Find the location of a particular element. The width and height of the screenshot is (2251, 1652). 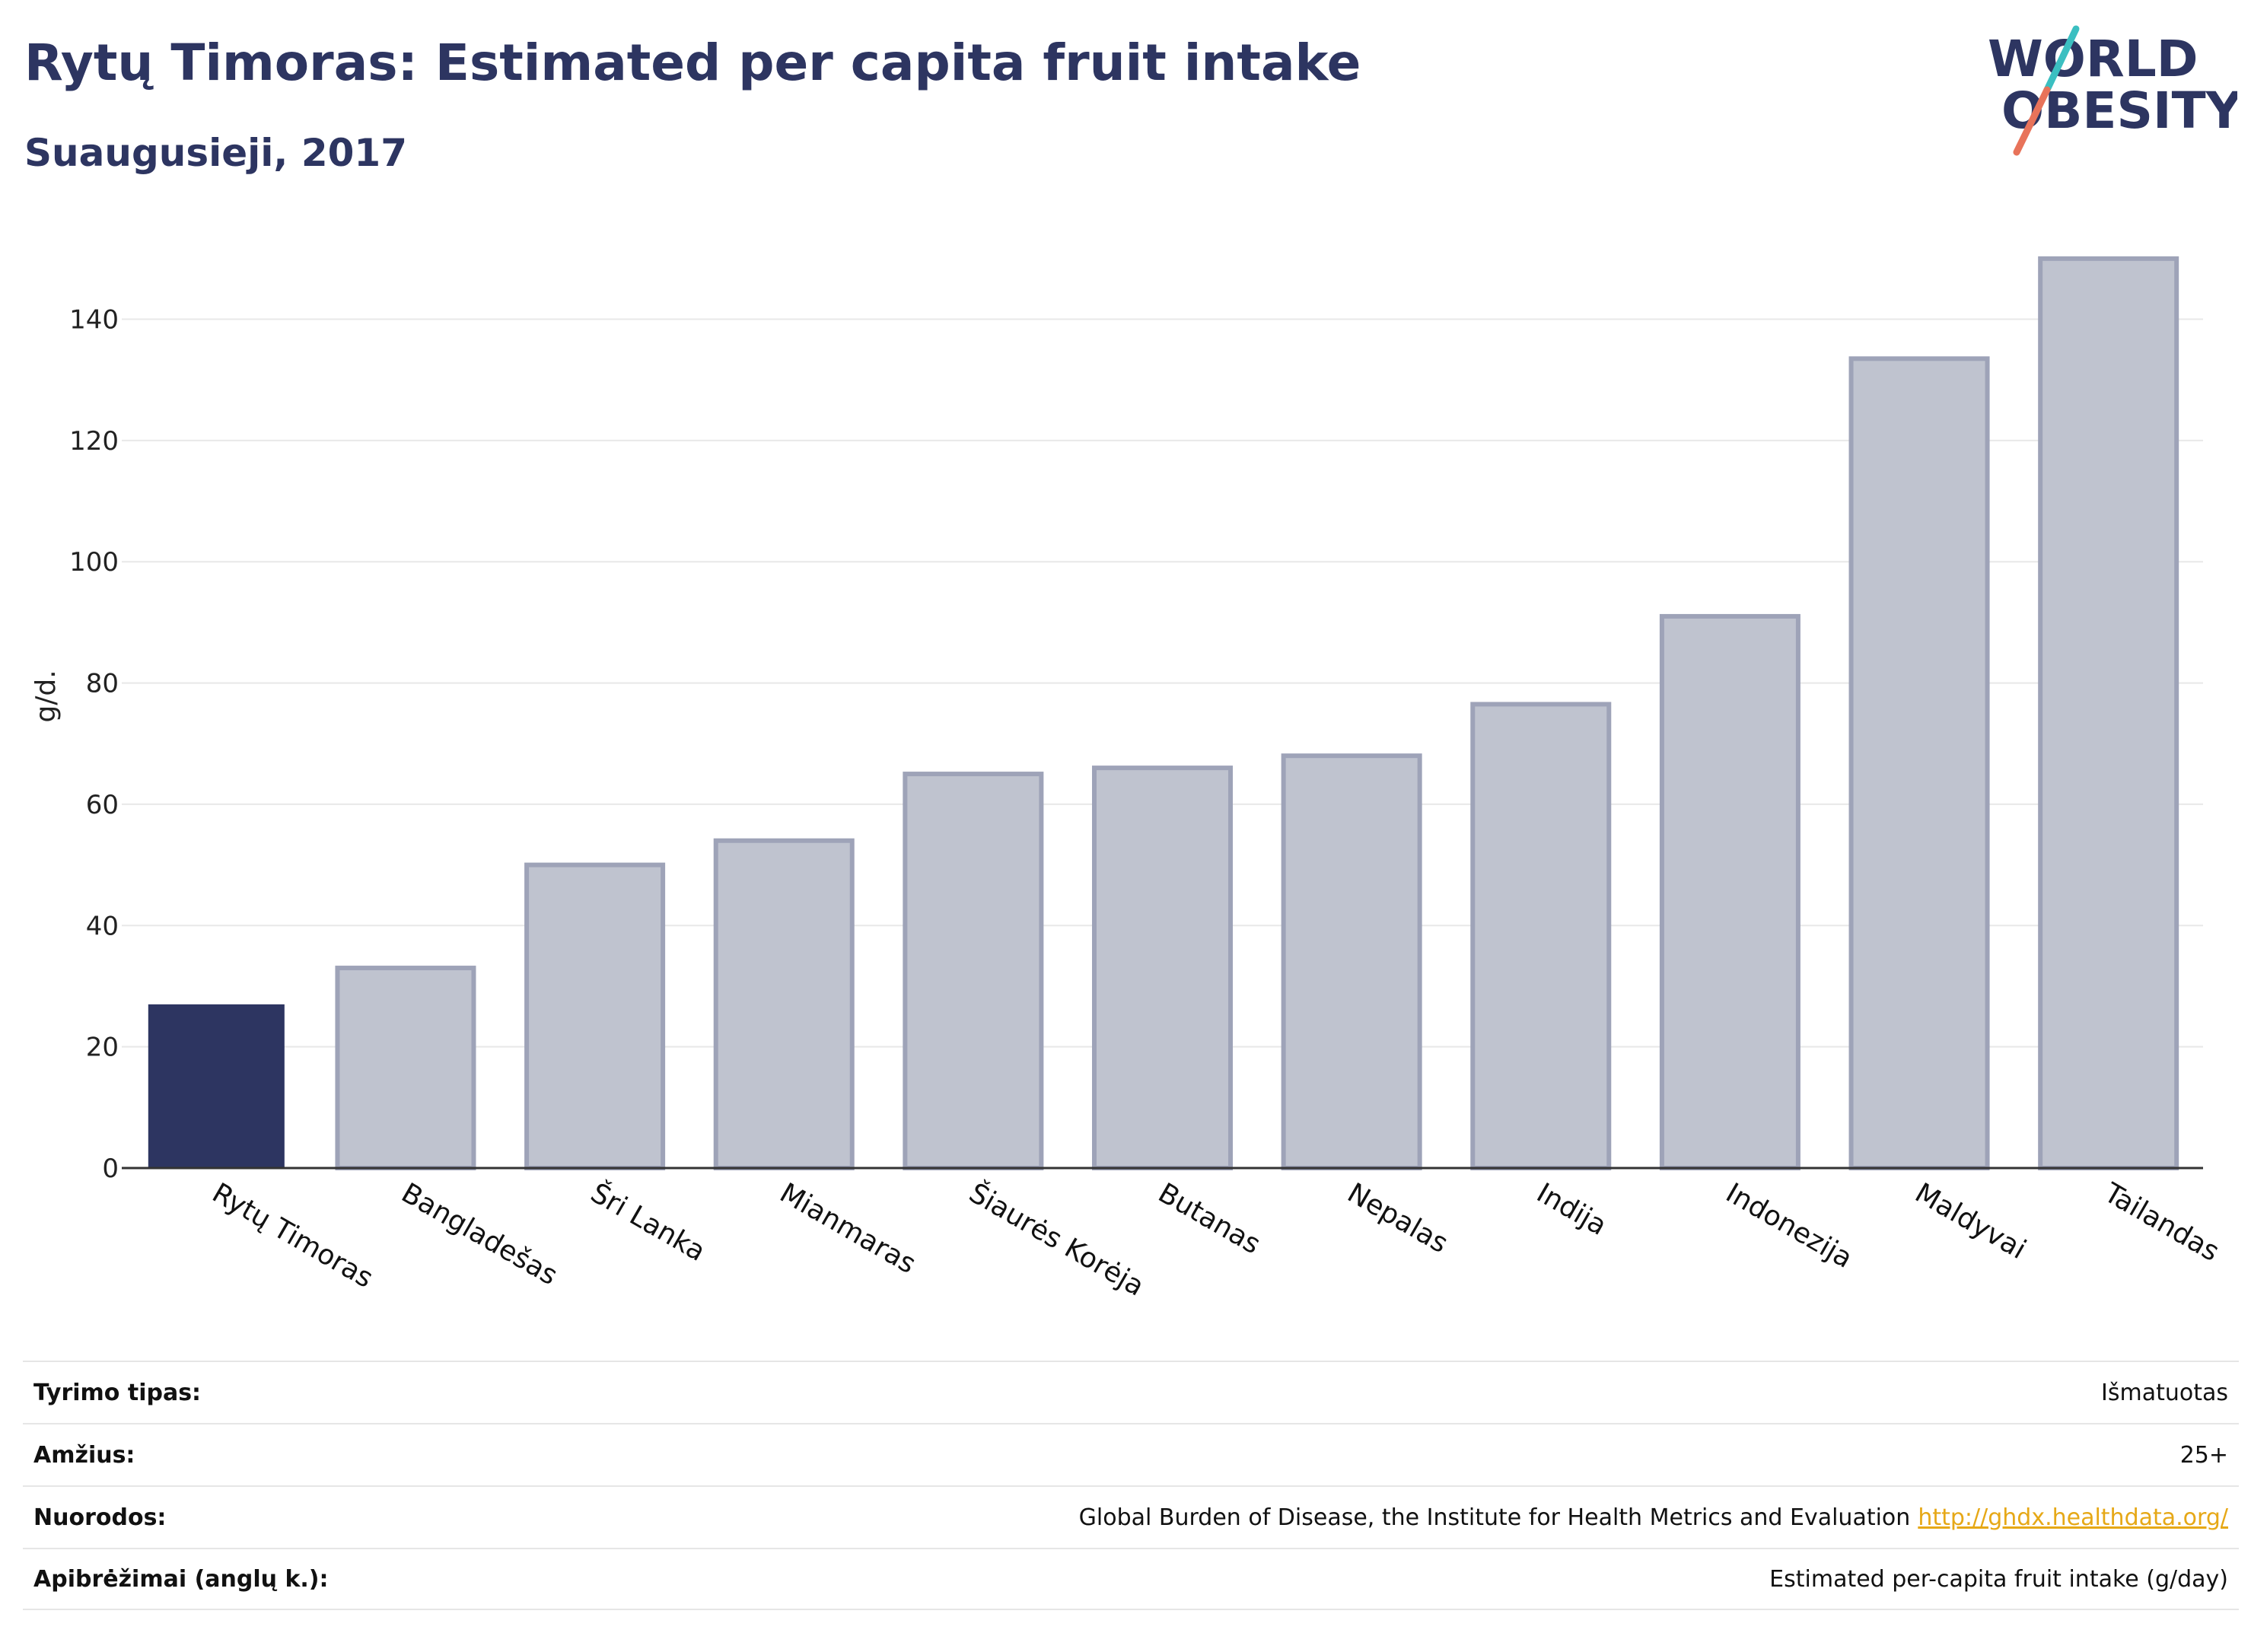

y-tick-label: 40 is located at coordinates (102, 926).